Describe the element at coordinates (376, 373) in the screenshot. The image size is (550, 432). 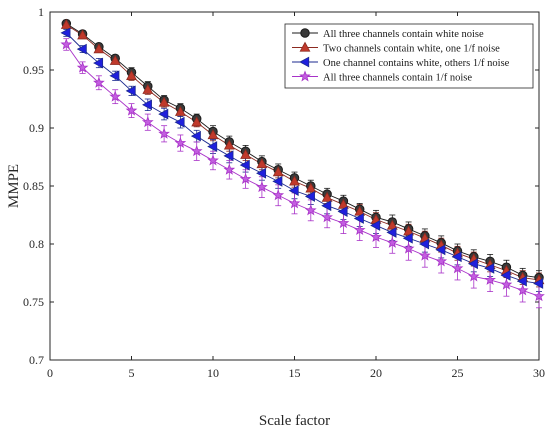
I see `x-tick-label: 20` at that location.